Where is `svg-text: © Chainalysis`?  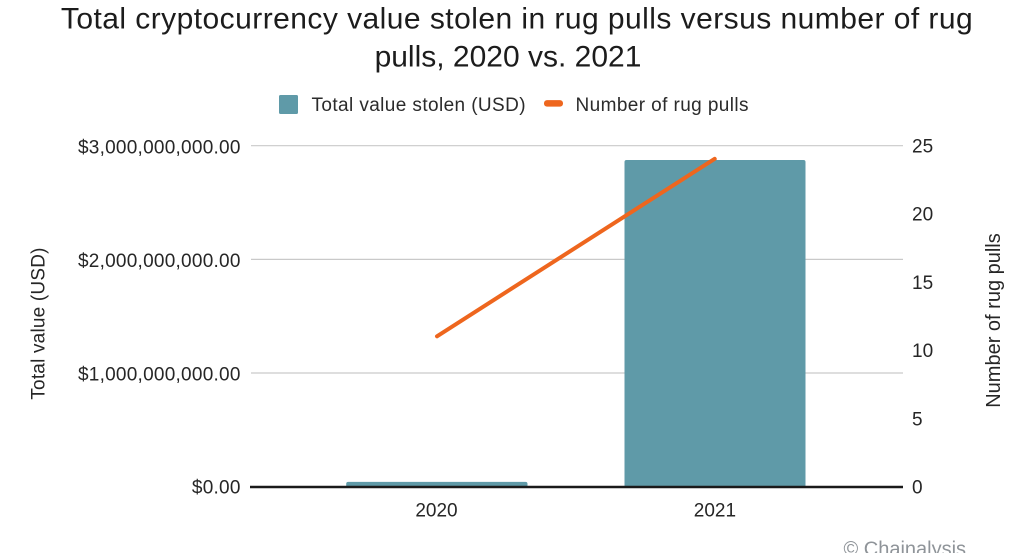
svg-text: © Chainalysis is located at coordinates (905, 545).